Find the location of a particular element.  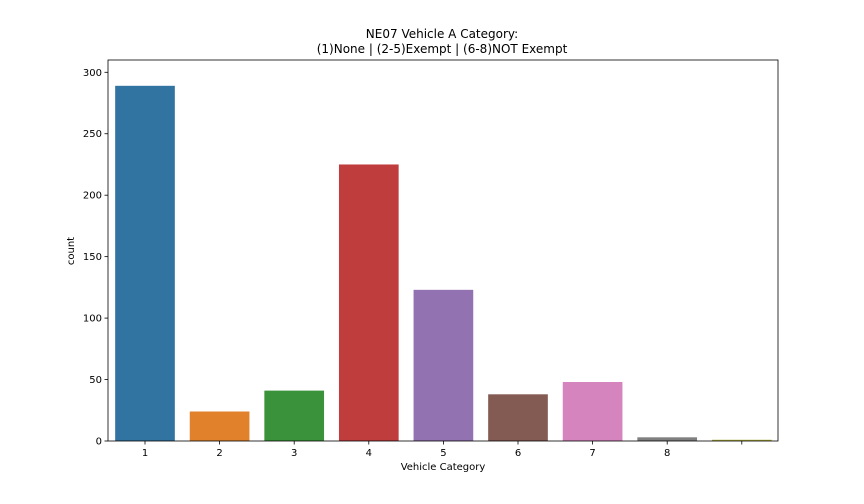

y-tick-label-200: 200 is located at coordinates (92, 196).